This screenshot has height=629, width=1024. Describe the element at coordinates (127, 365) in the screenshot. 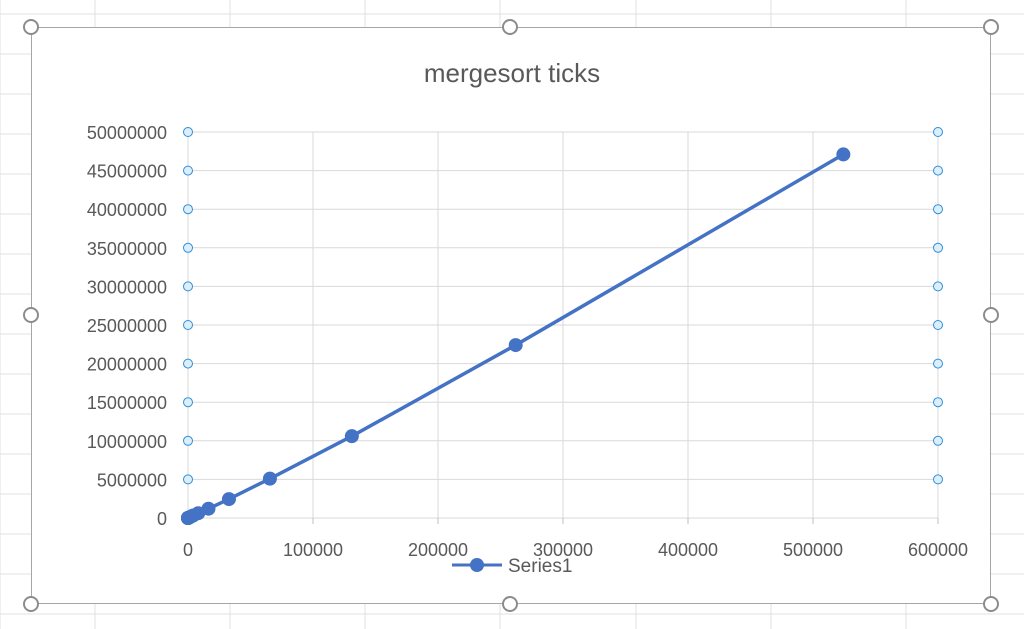

I see `y-tick-label: 20000000` at that location.